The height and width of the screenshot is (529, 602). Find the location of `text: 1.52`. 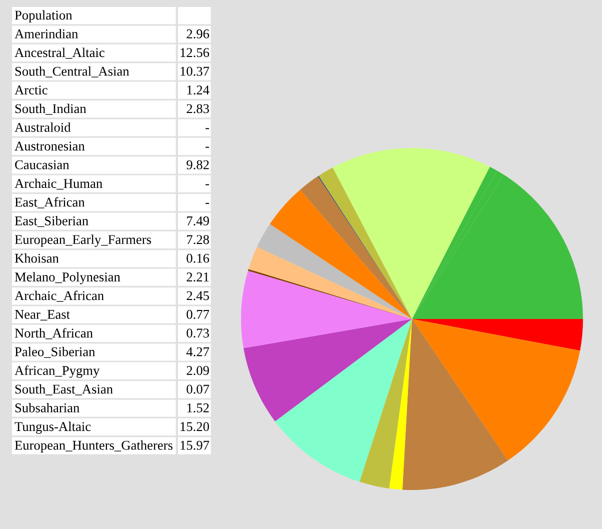

text: 1.52 is located at coordinates (198, 407).